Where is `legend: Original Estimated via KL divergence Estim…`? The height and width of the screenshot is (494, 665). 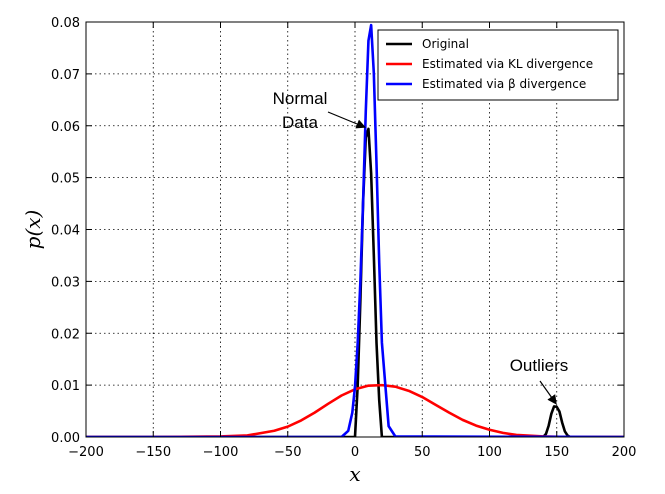
legend: Original Estimated via KL divergence Estim… is located at coordinates (498, 65).